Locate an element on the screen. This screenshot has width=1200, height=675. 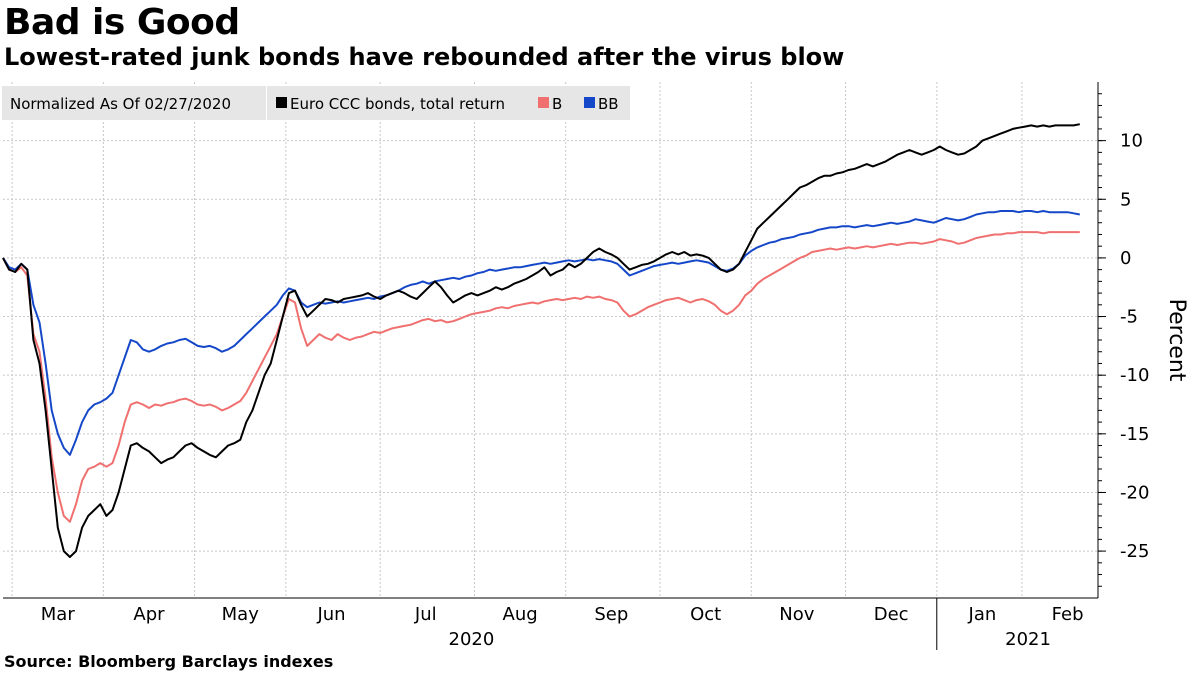
chart-title: Bad is Good is located at coordinates (122, 22).